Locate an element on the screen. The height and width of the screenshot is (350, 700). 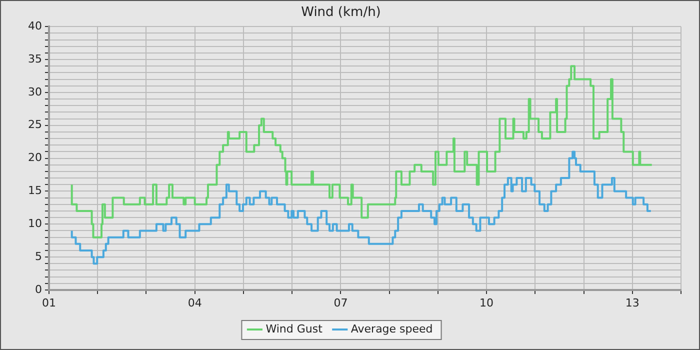
x-tick-label: 04 is located at coordinates (195, 303).